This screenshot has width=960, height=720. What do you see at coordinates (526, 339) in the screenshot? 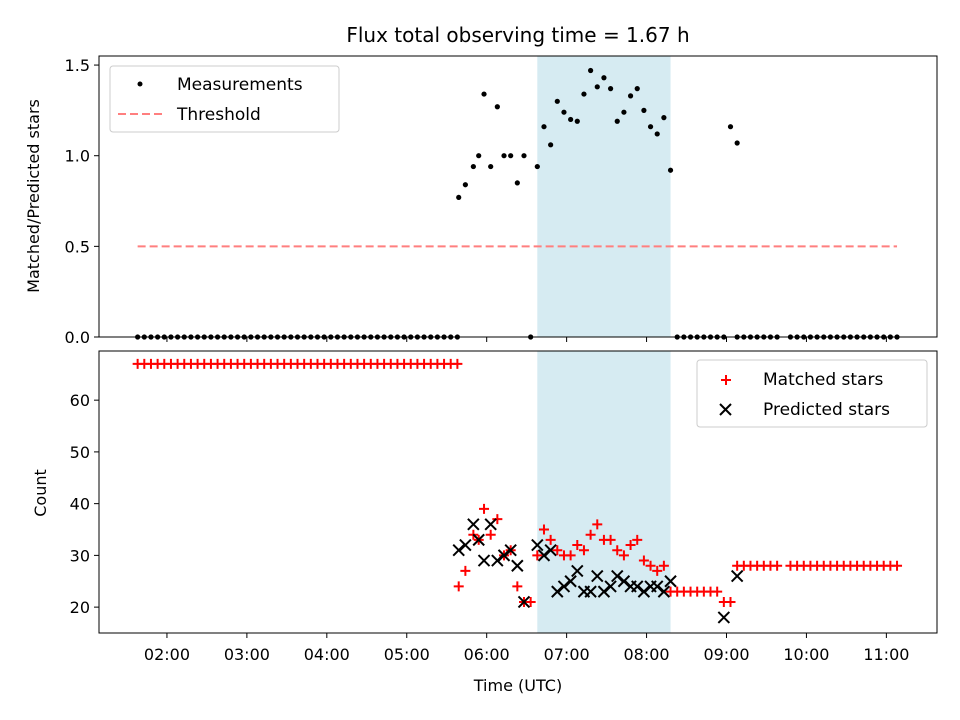
I see `top-x-ticks` at bounding box center [526, 339].